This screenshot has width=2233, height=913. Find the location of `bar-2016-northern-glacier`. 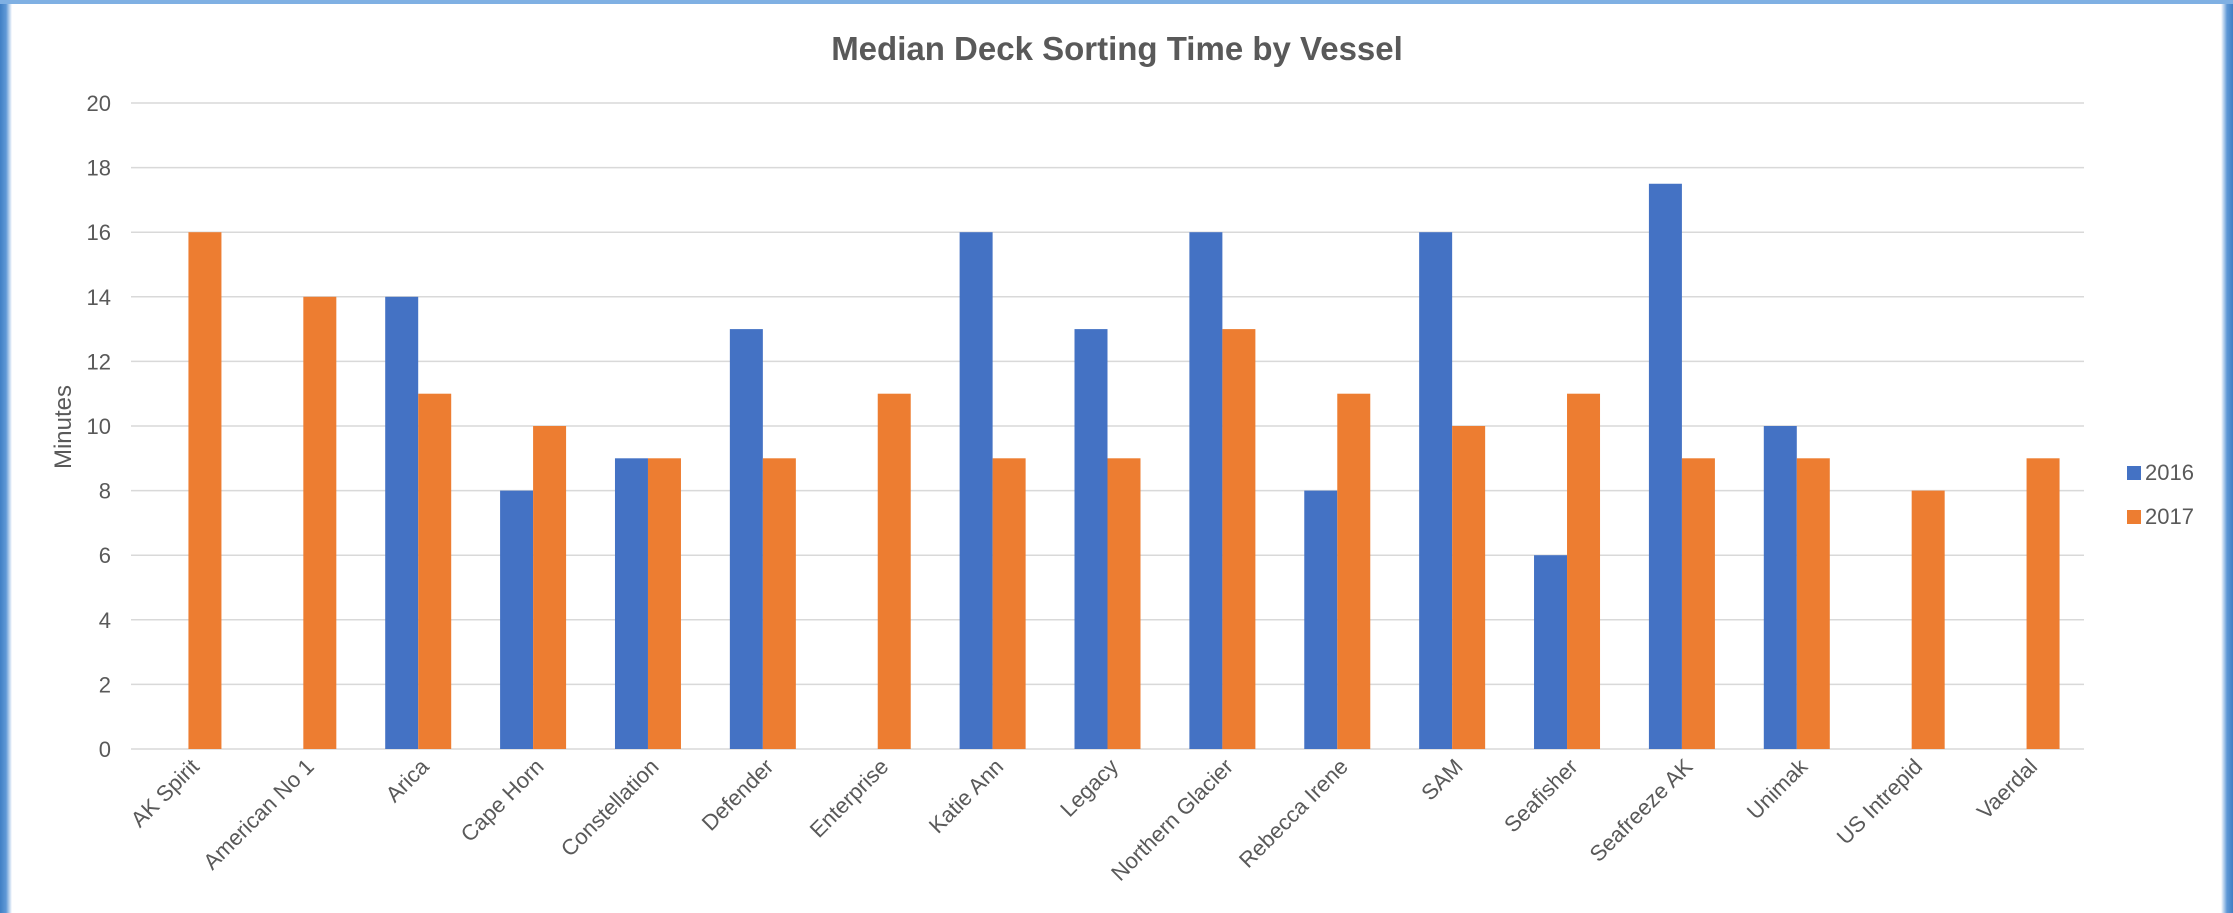

bar-2016-northern-glacier is located at coordinates (1206, 490).